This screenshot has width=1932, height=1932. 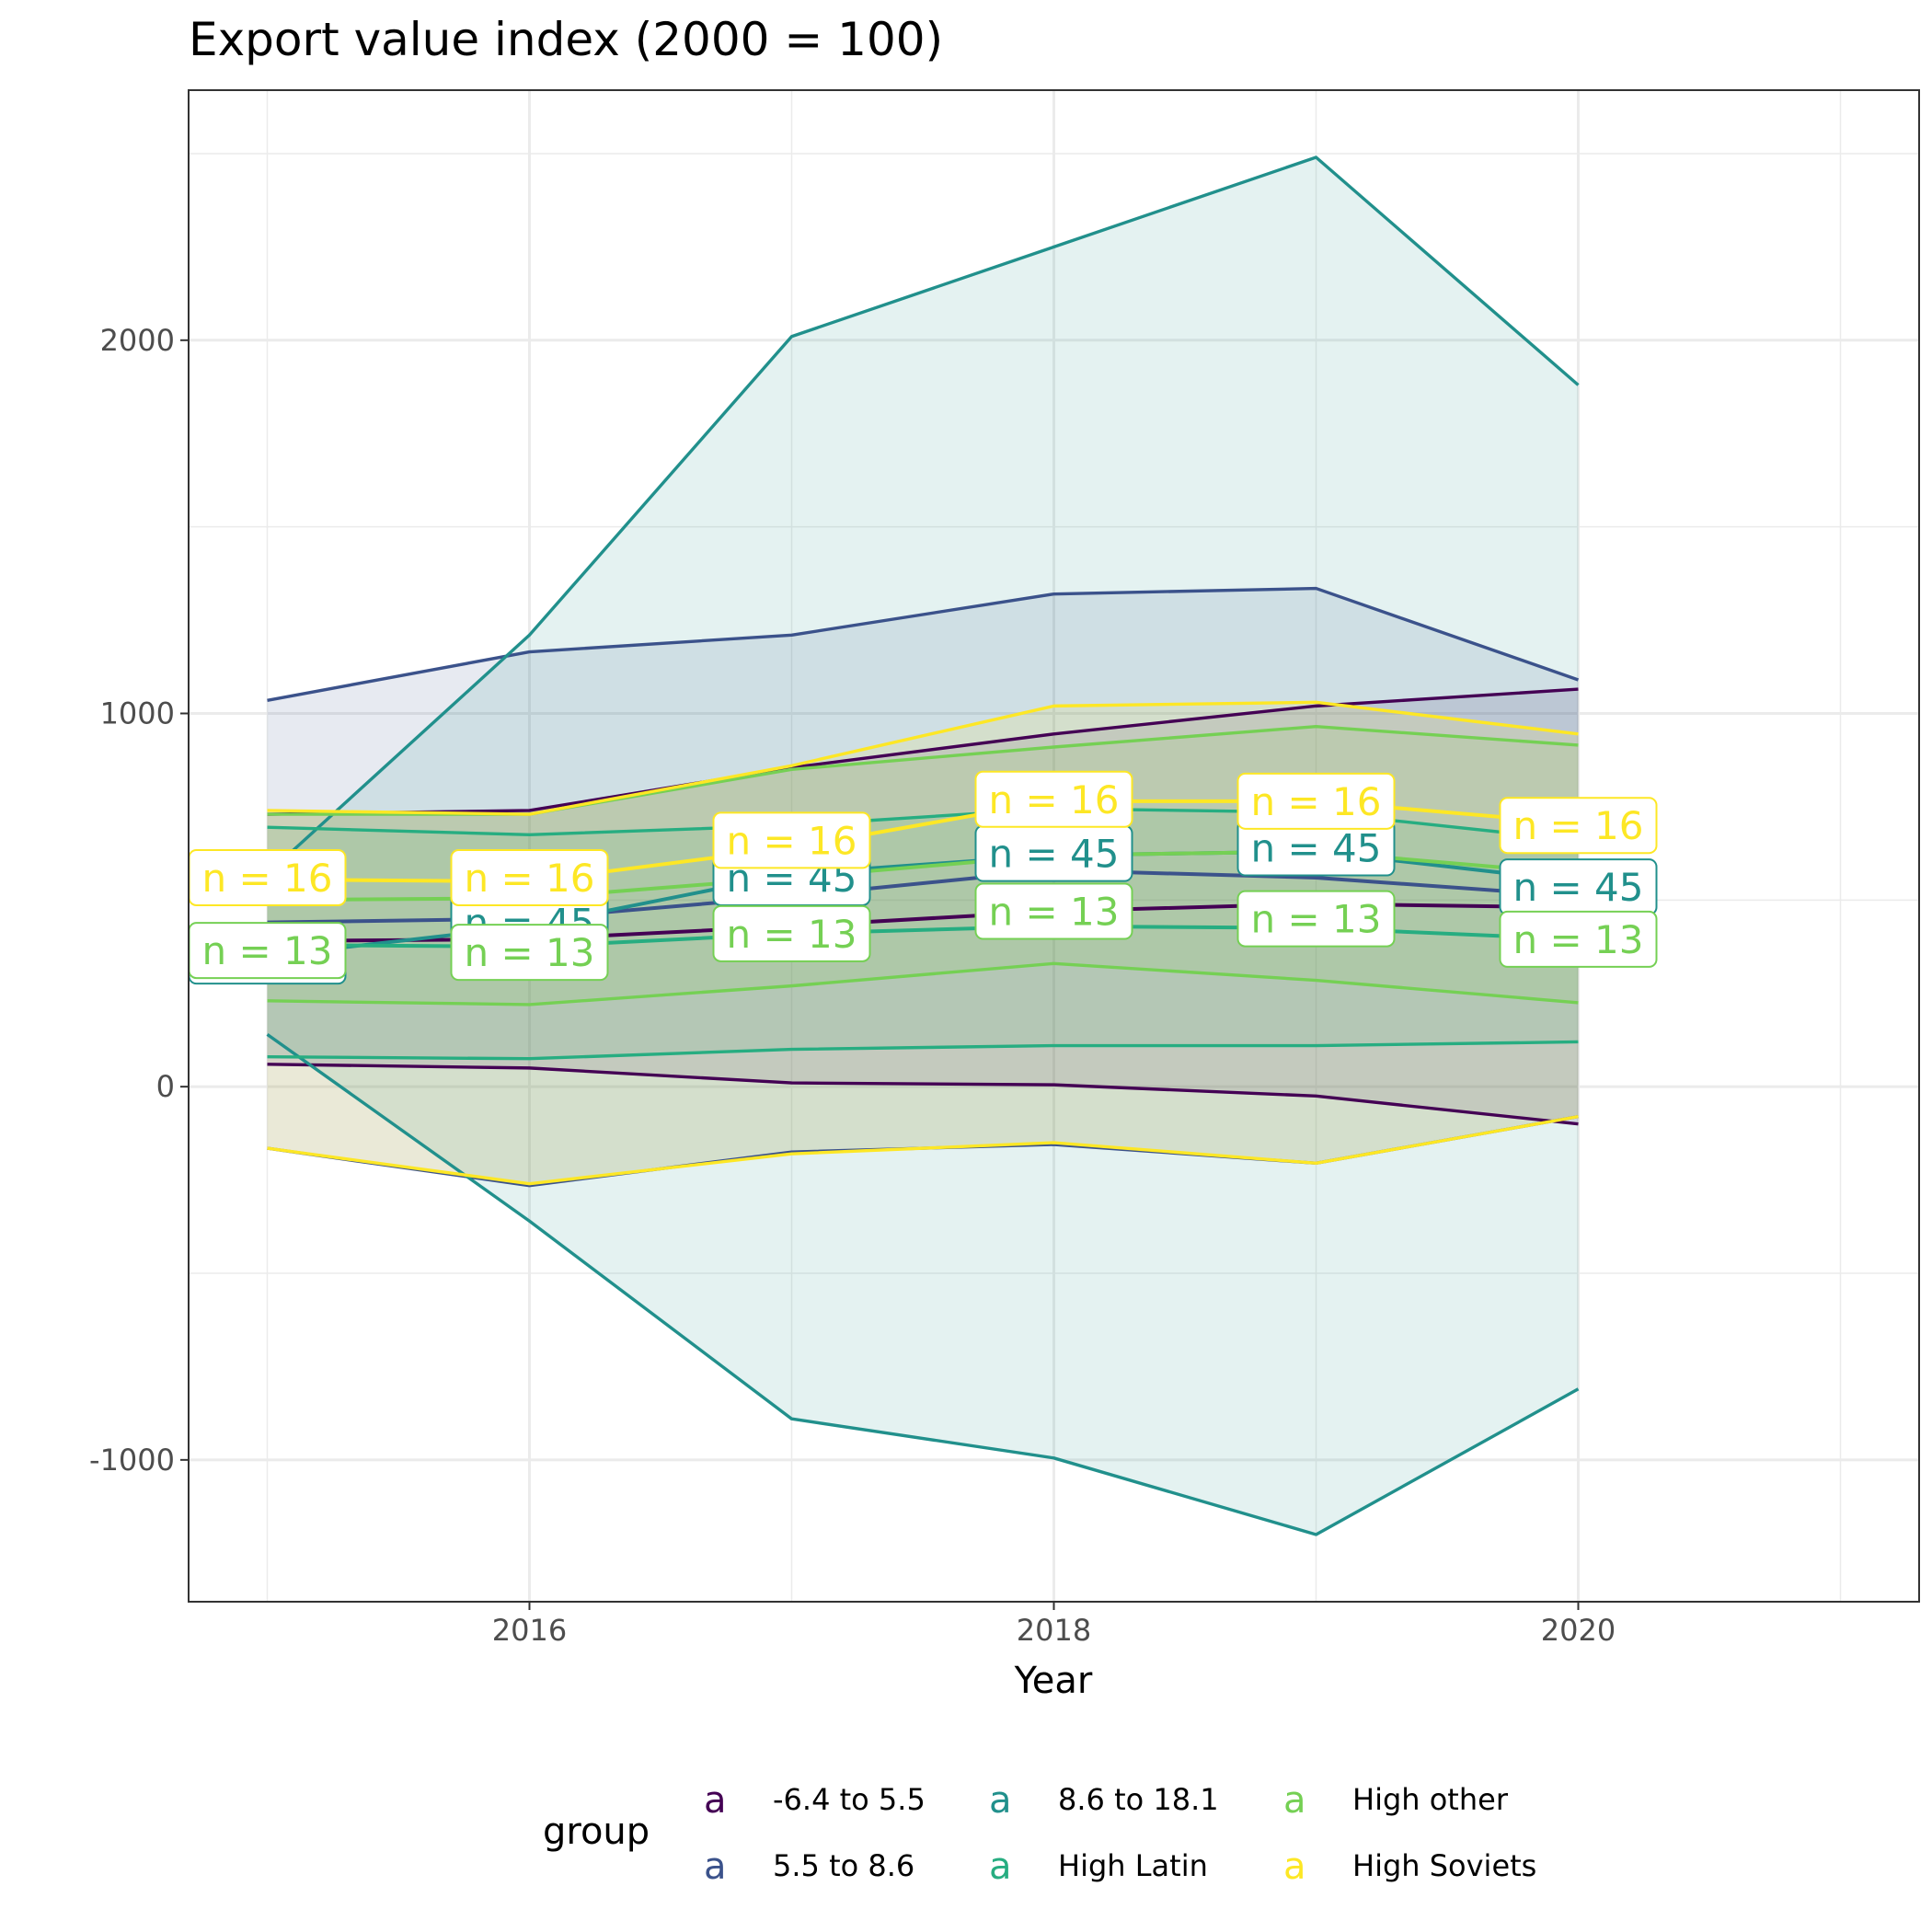 I want to click on chart-title: Export value index (2000 = 100), so click(x=566, y=39).